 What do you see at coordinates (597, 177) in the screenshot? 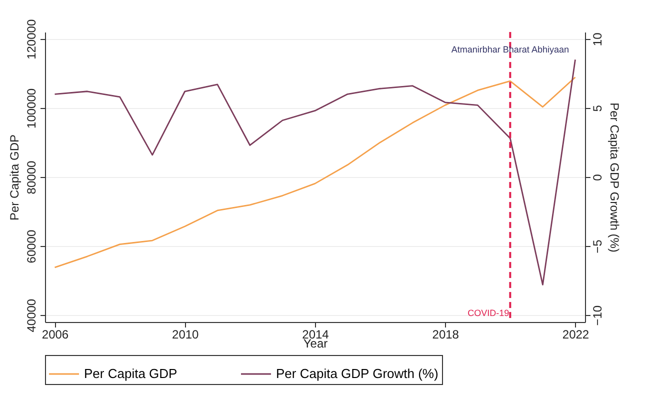
I see `y2-tick-label: 0` at bounding box center [597, 177].